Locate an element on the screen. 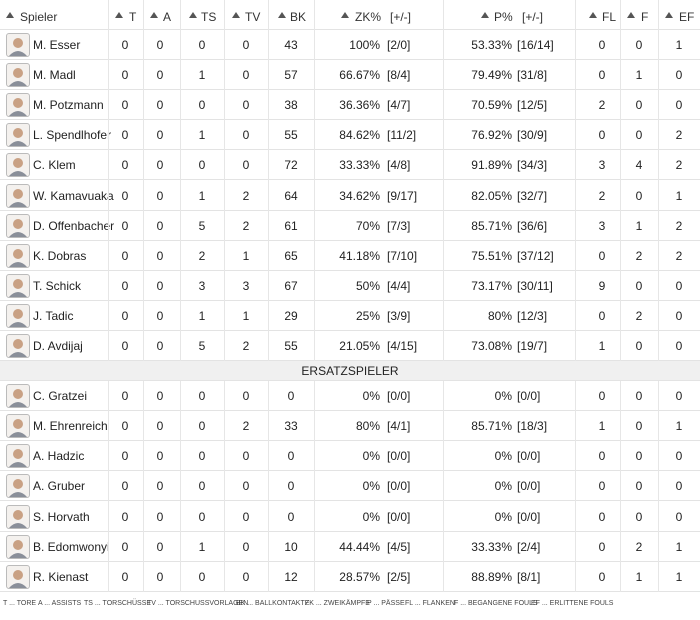  legend-item: T ... TORE is located at coordinates (20, 603).